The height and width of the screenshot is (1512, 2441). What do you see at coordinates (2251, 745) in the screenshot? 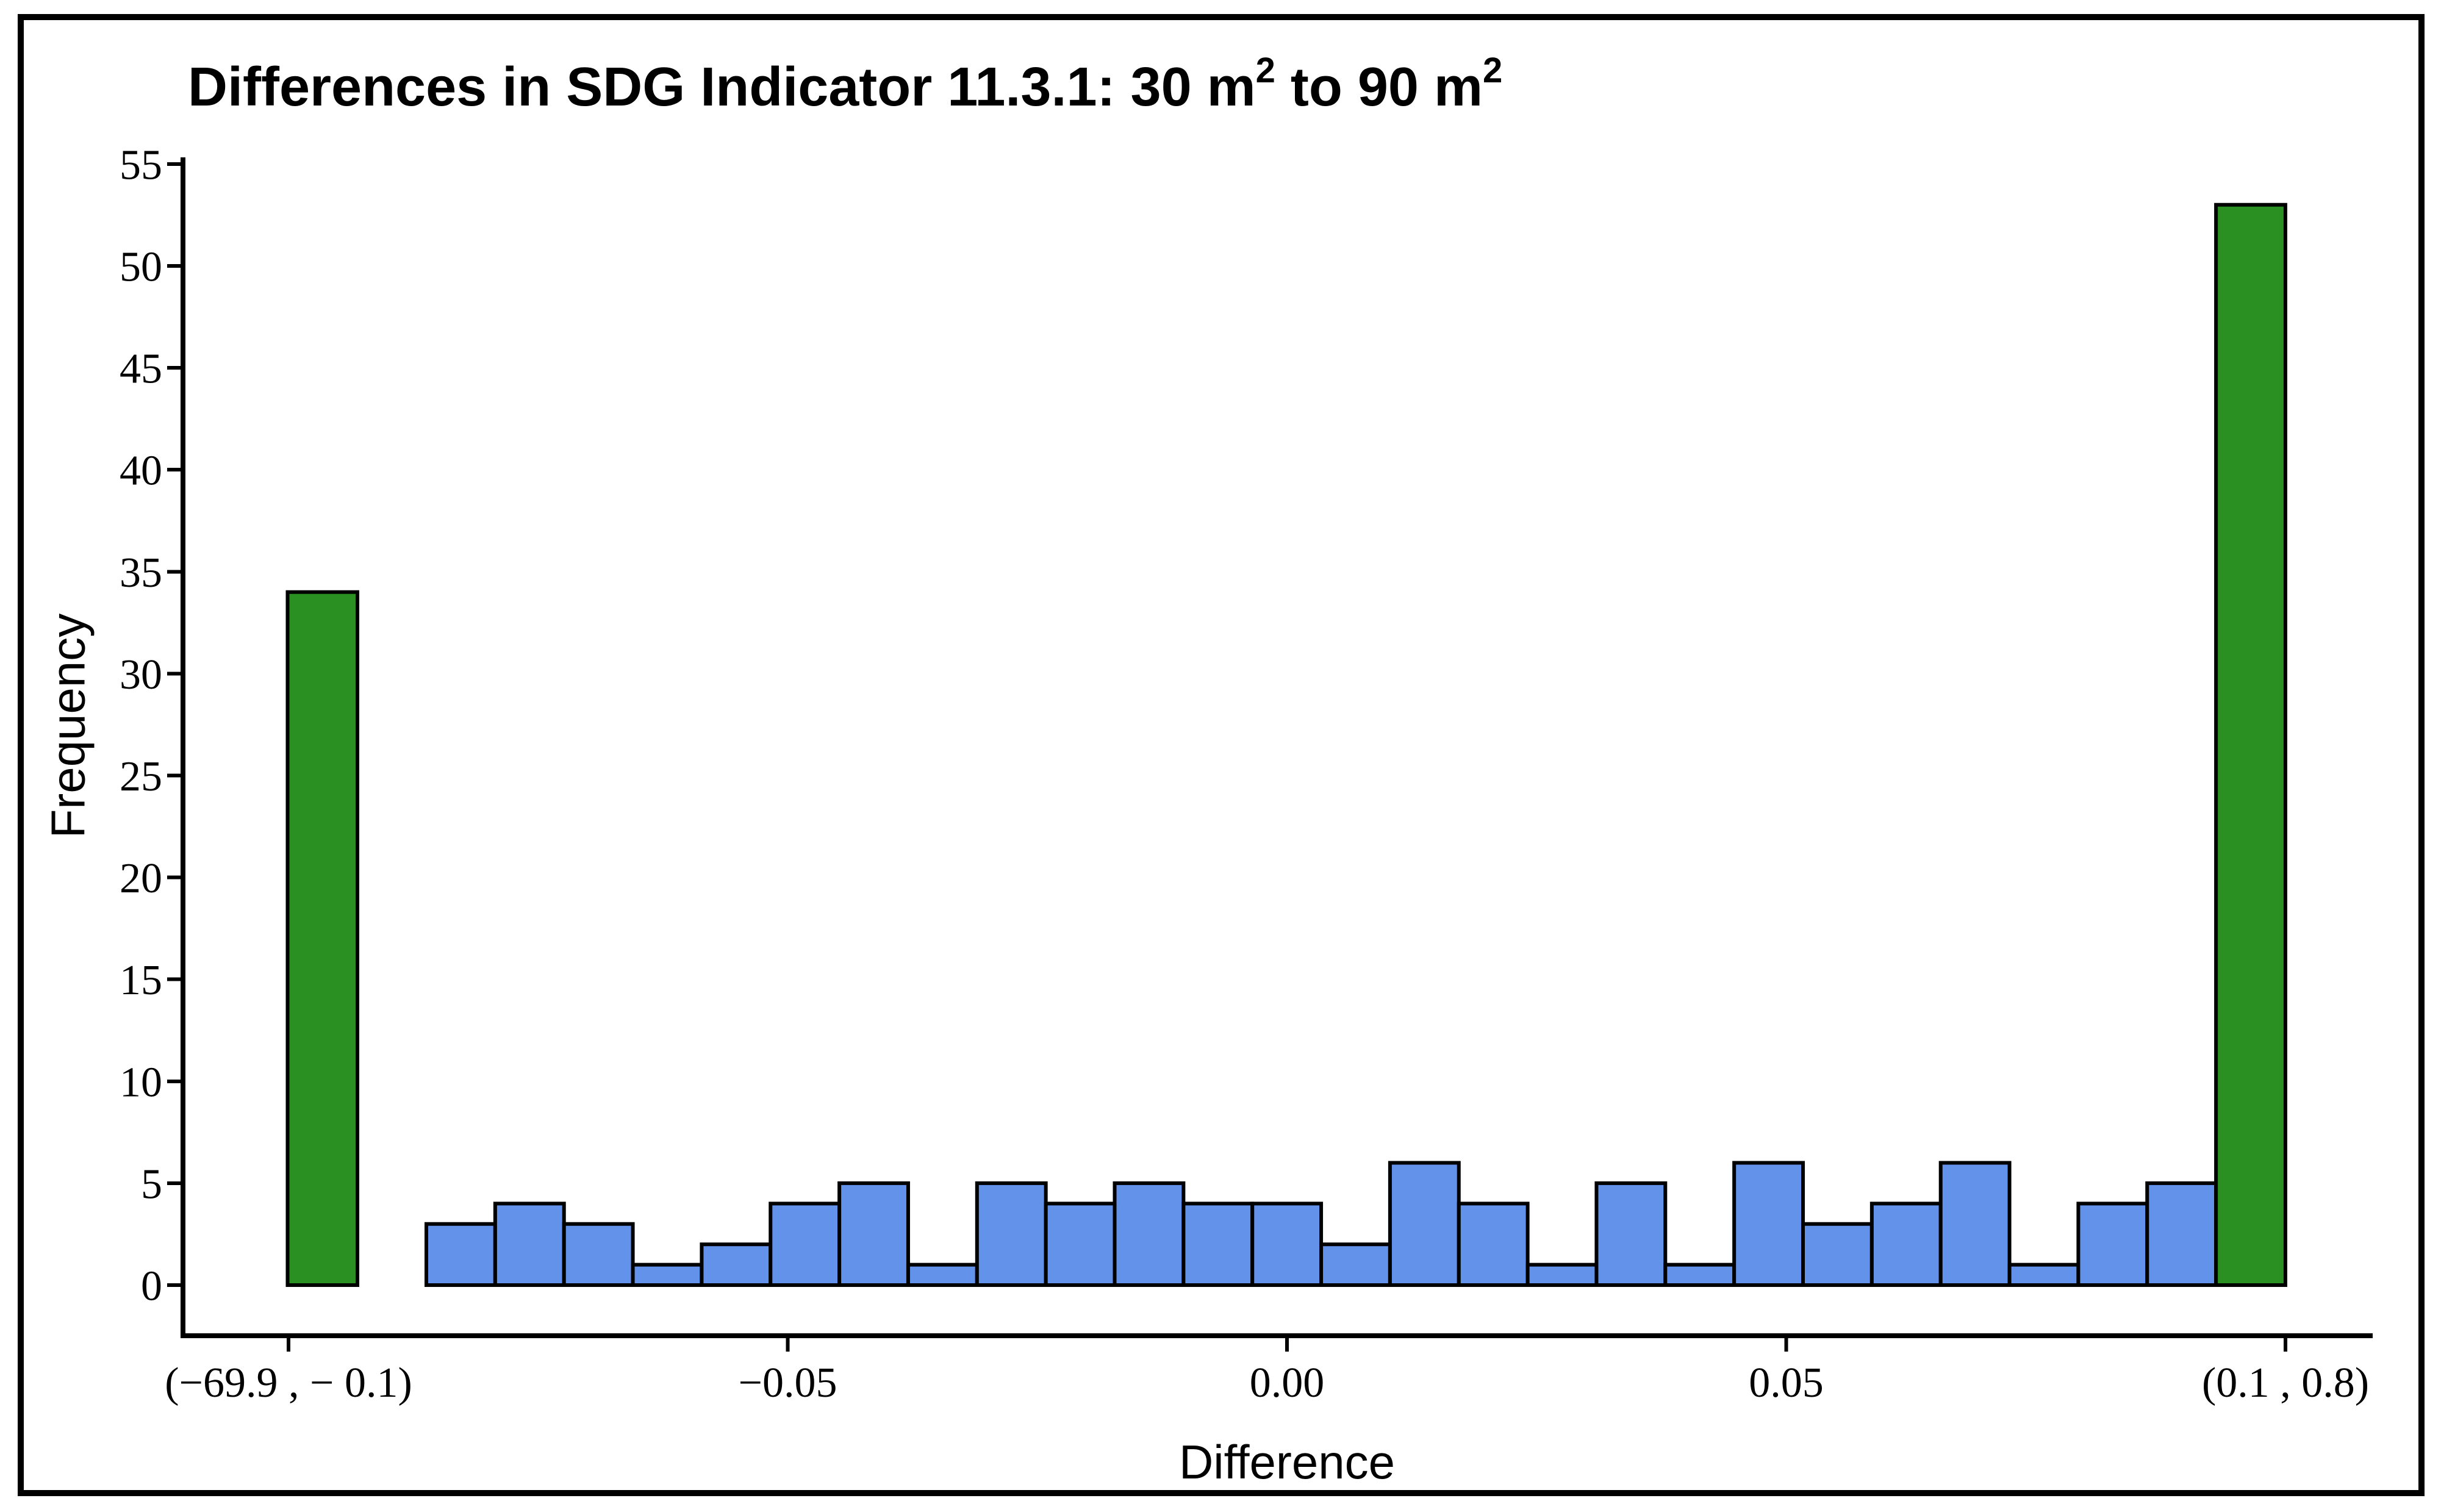
I see `histogram-bar-green-high` at bounding box center [2251, 745].